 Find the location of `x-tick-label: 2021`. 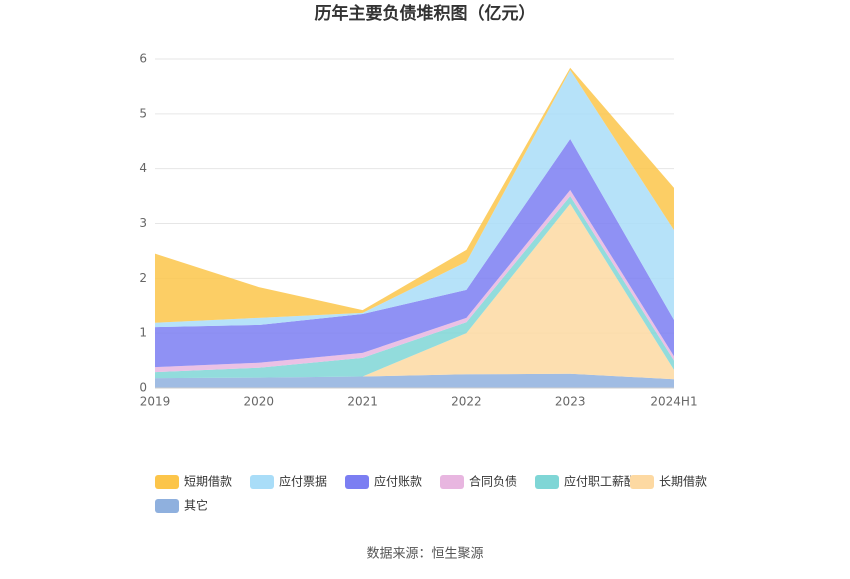

x-tick-label: 2021 is located at coordinates (362, 402).